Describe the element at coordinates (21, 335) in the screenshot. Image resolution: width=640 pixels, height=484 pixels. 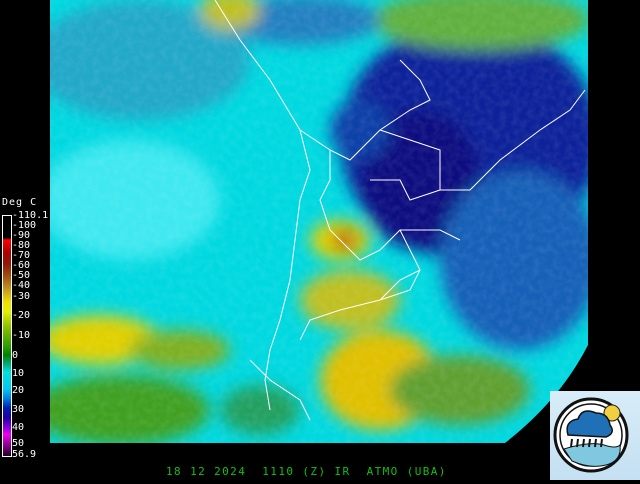
I see `legend-tick: -10` at that location.